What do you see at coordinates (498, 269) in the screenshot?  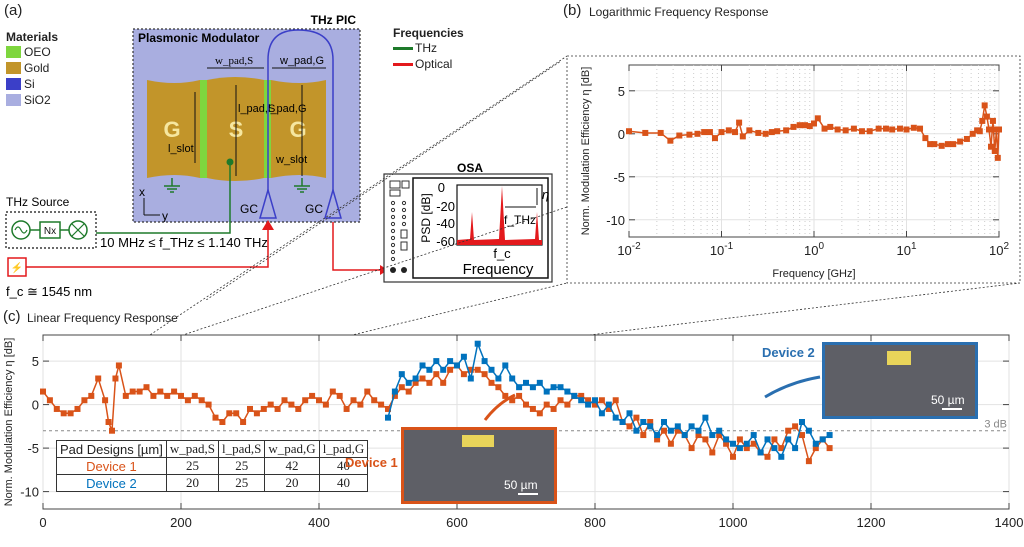 I see `osa-xlabel: Frequency` at bounding box center [498, 269].